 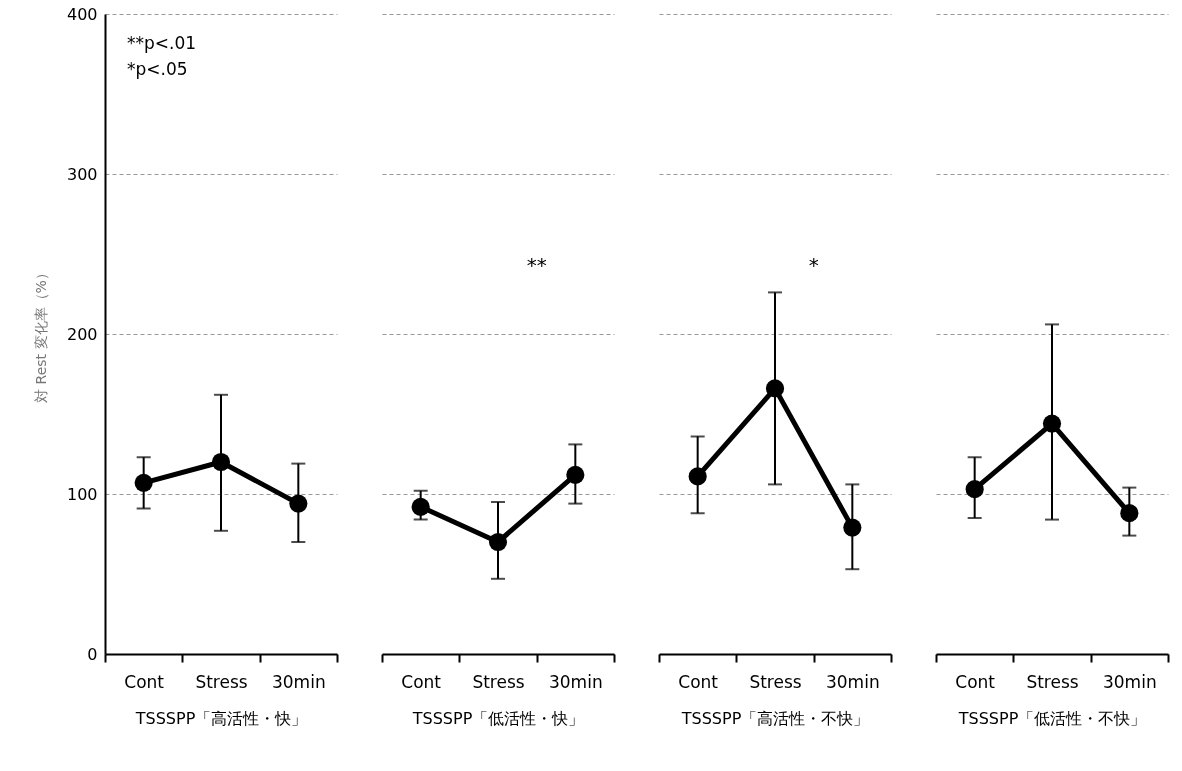 I want to click on y-tick-label: 100, so click(x=82, y=494).